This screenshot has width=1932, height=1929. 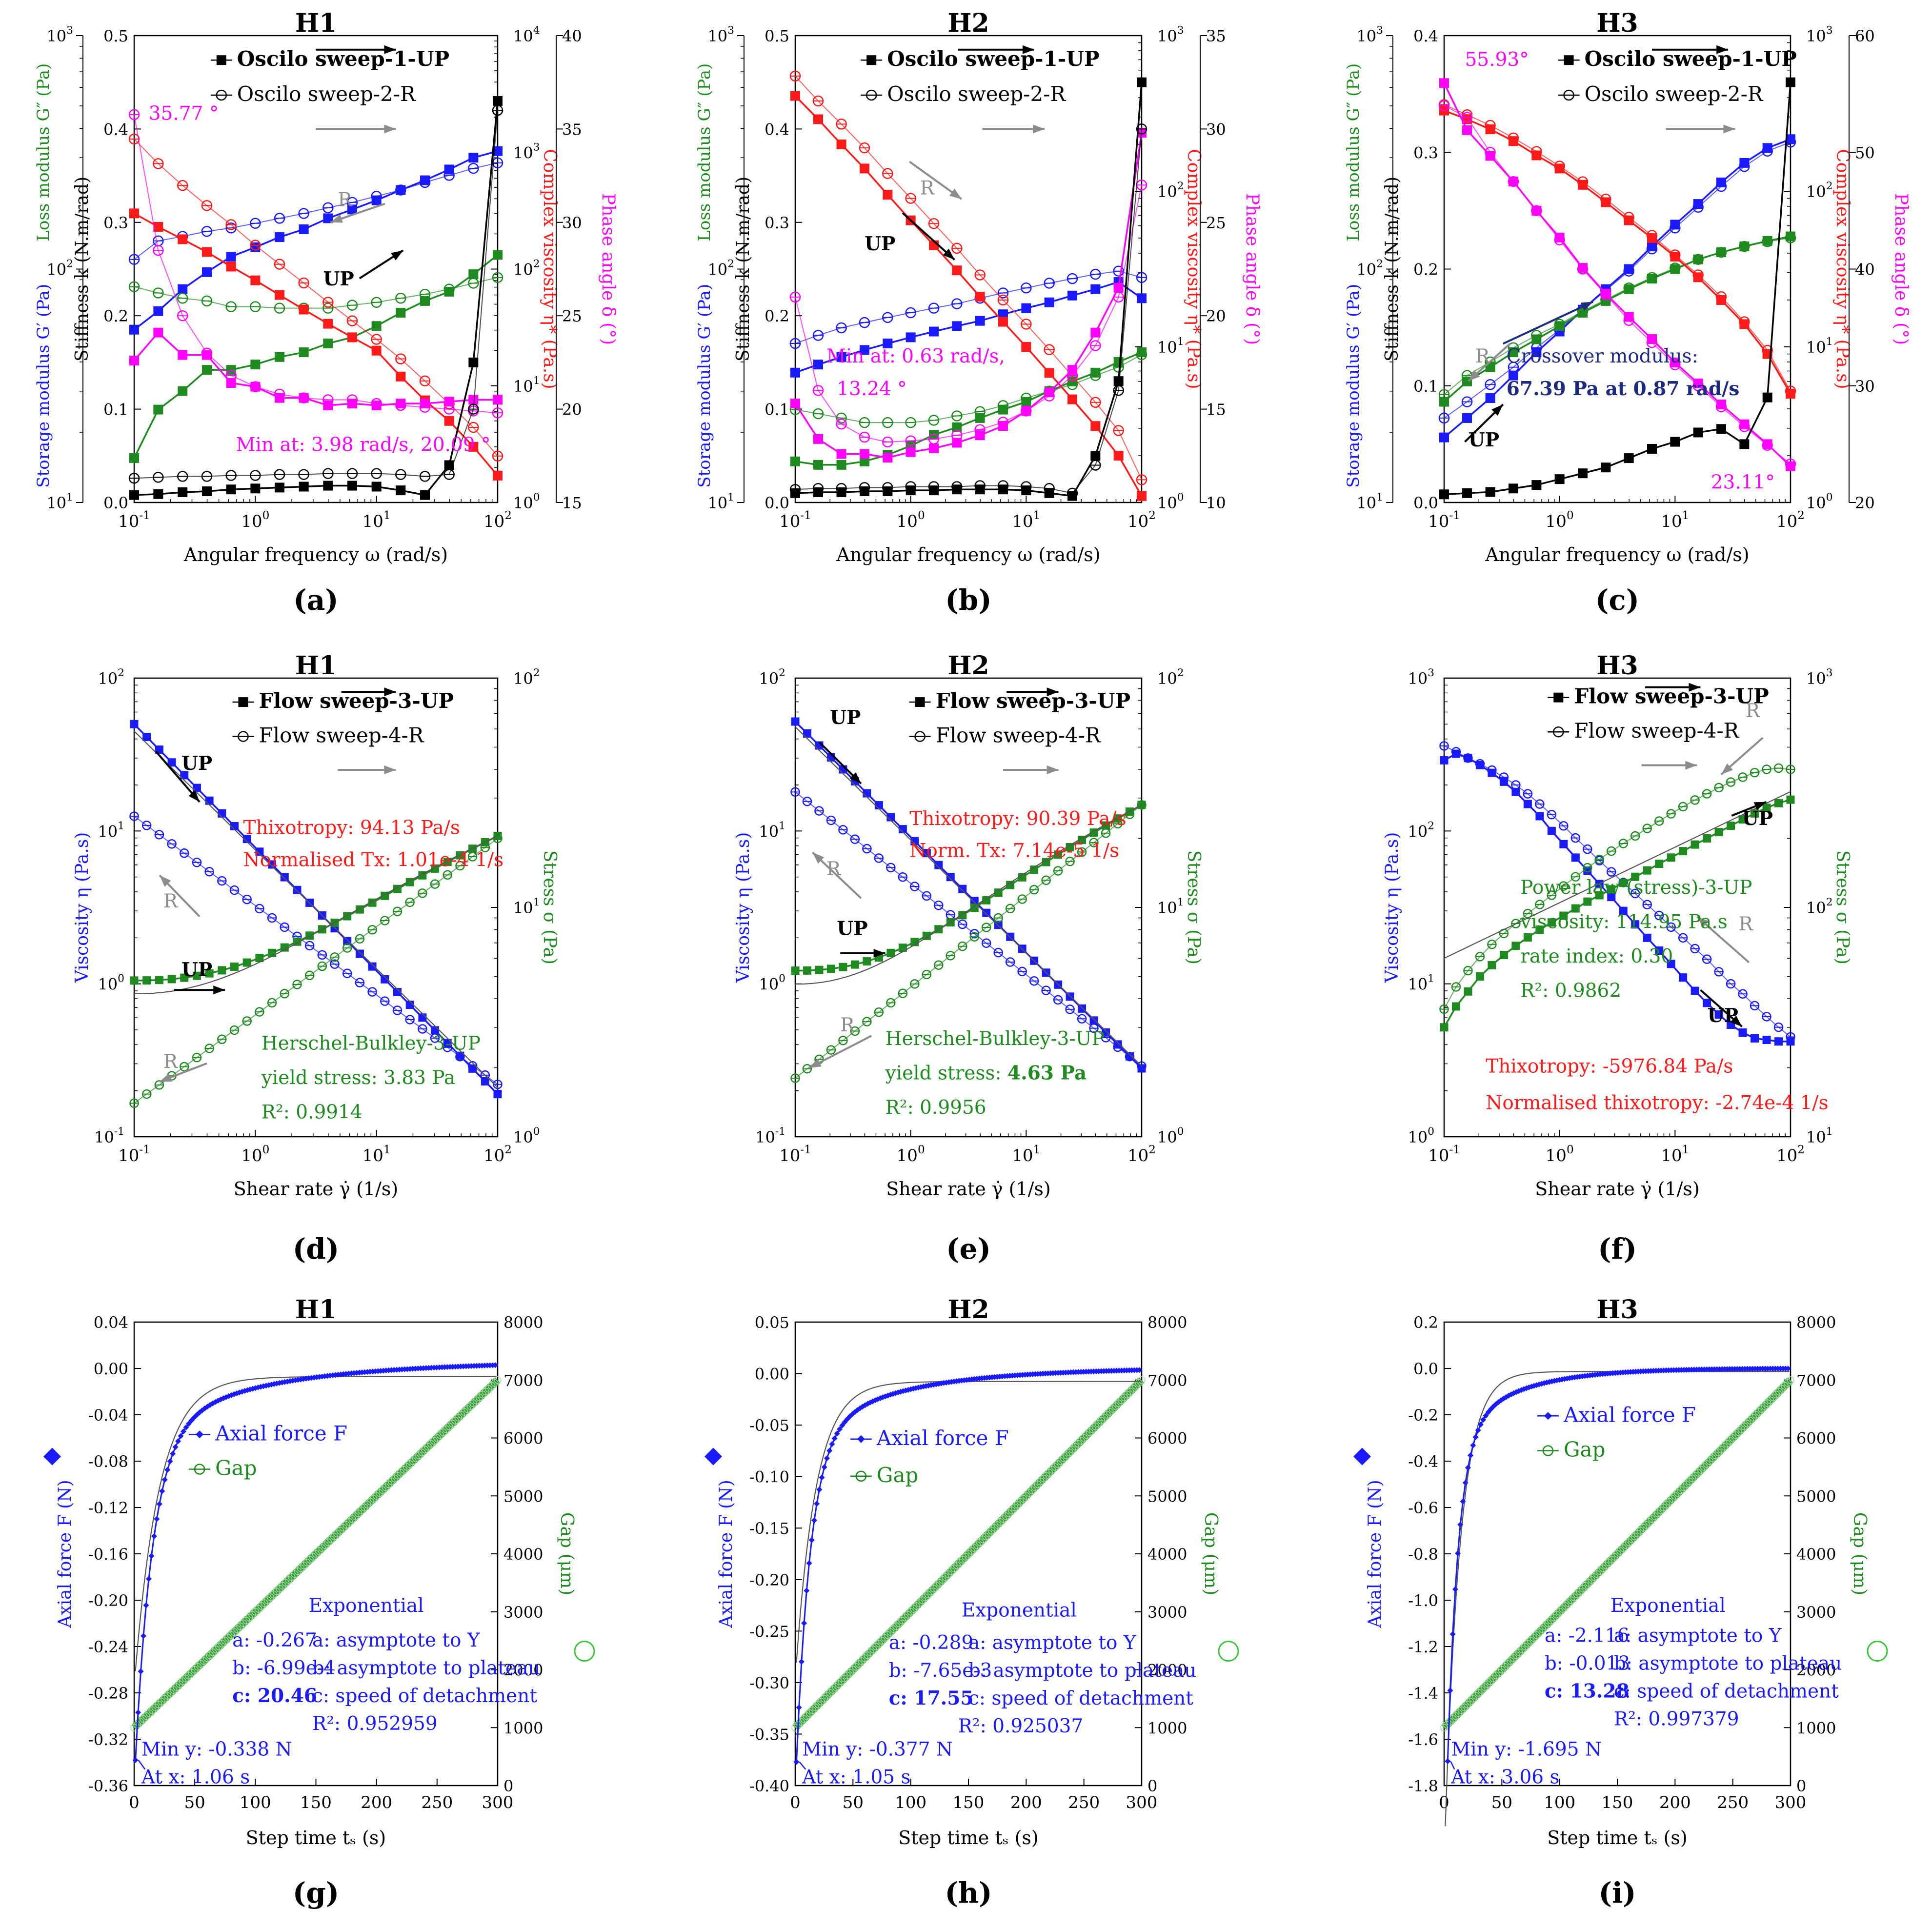 I want to click on panel-f-xtick-label-exp: 2, so click(x=1801, y=1150).